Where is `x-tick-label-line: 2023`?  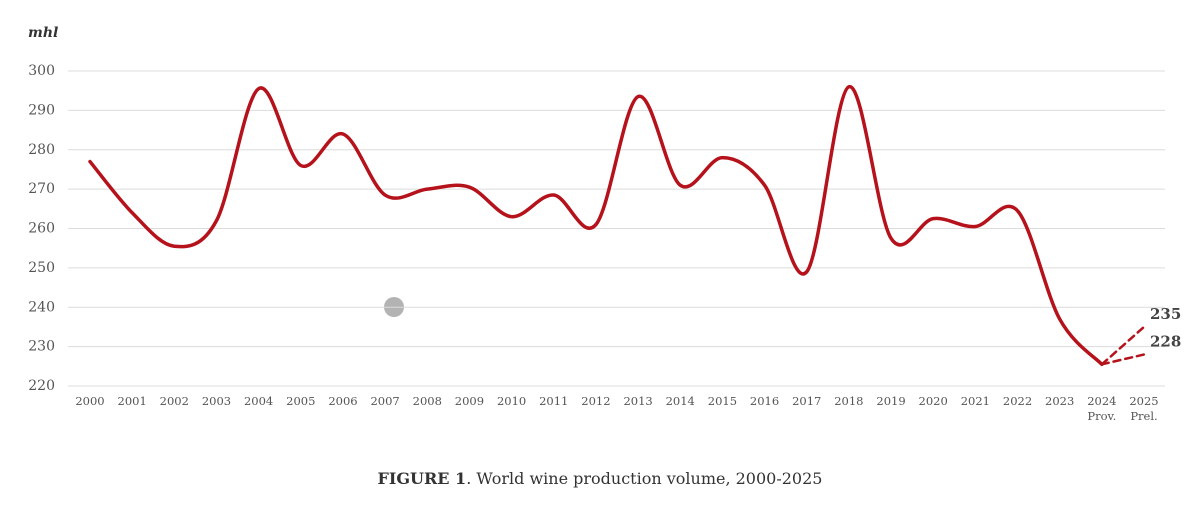
x-tick-label-line: 2023 is located at coordinates (1059, 401).